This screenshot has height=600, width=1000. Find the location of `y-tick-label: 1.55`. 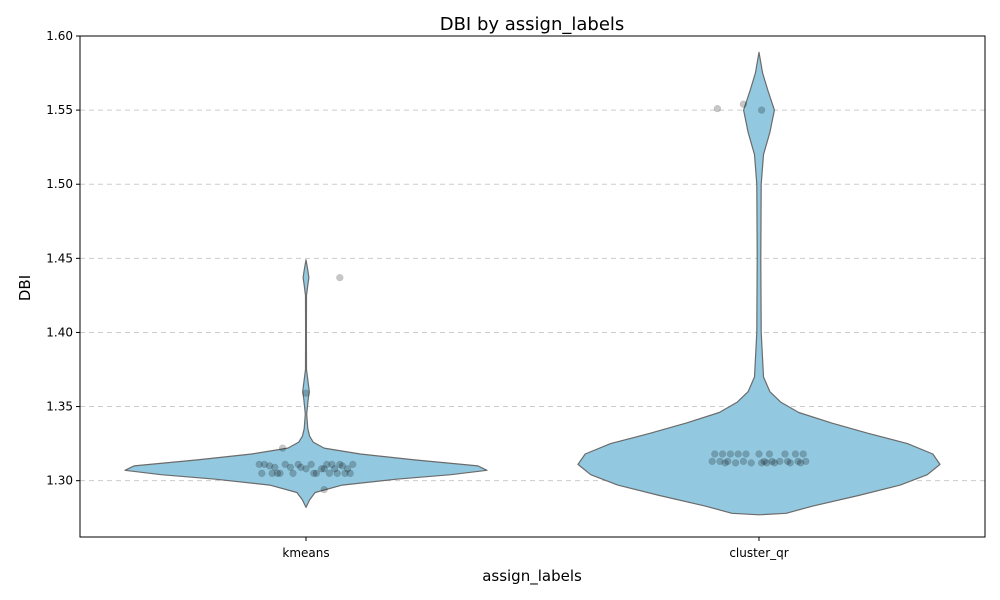

y-tick-label: 1.55 is located at coordinates (59, 110).